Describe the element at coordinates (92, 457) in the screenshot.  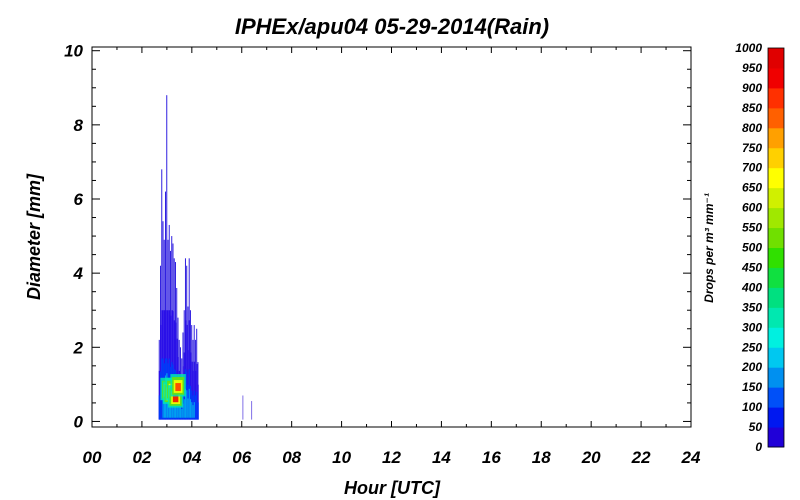
I see `x-tick-label: 00` at that location.